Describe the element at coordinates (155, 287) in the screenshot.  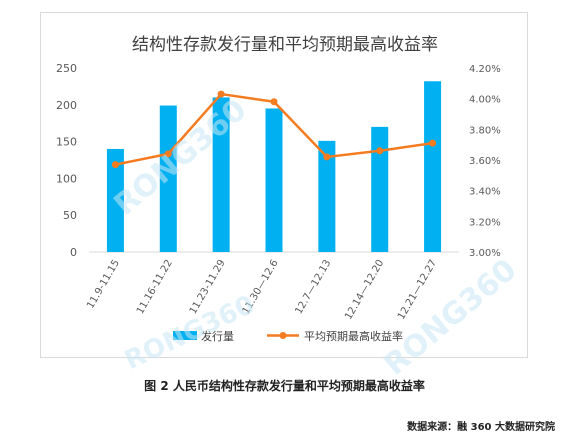
I see `x-tick-label: 11.16-11.22` at that location.